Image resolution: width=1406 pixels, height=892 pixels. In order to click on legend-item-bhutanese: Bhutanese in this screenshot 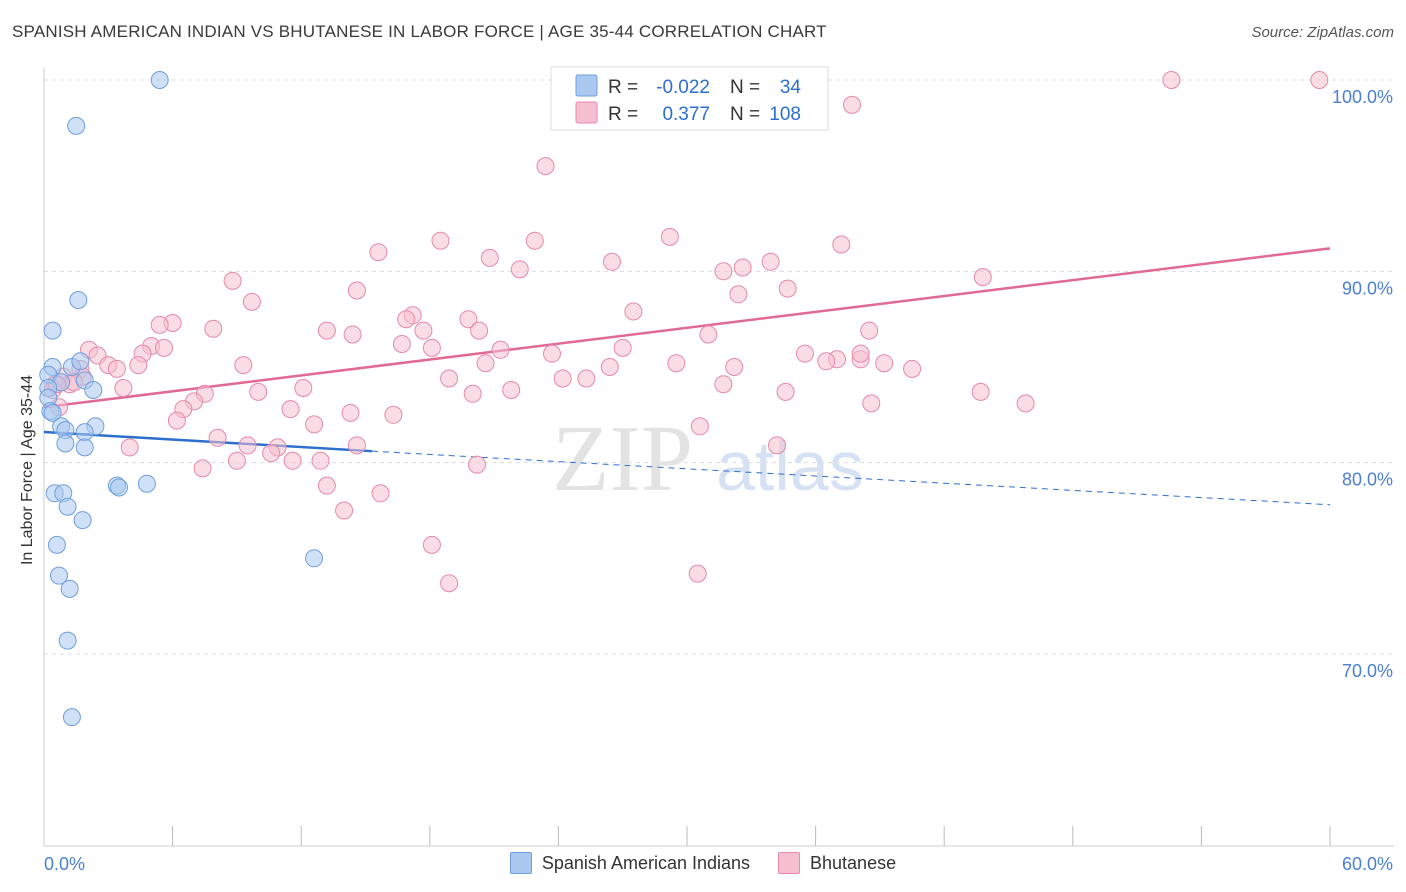, I will do `click(837, 863)`.